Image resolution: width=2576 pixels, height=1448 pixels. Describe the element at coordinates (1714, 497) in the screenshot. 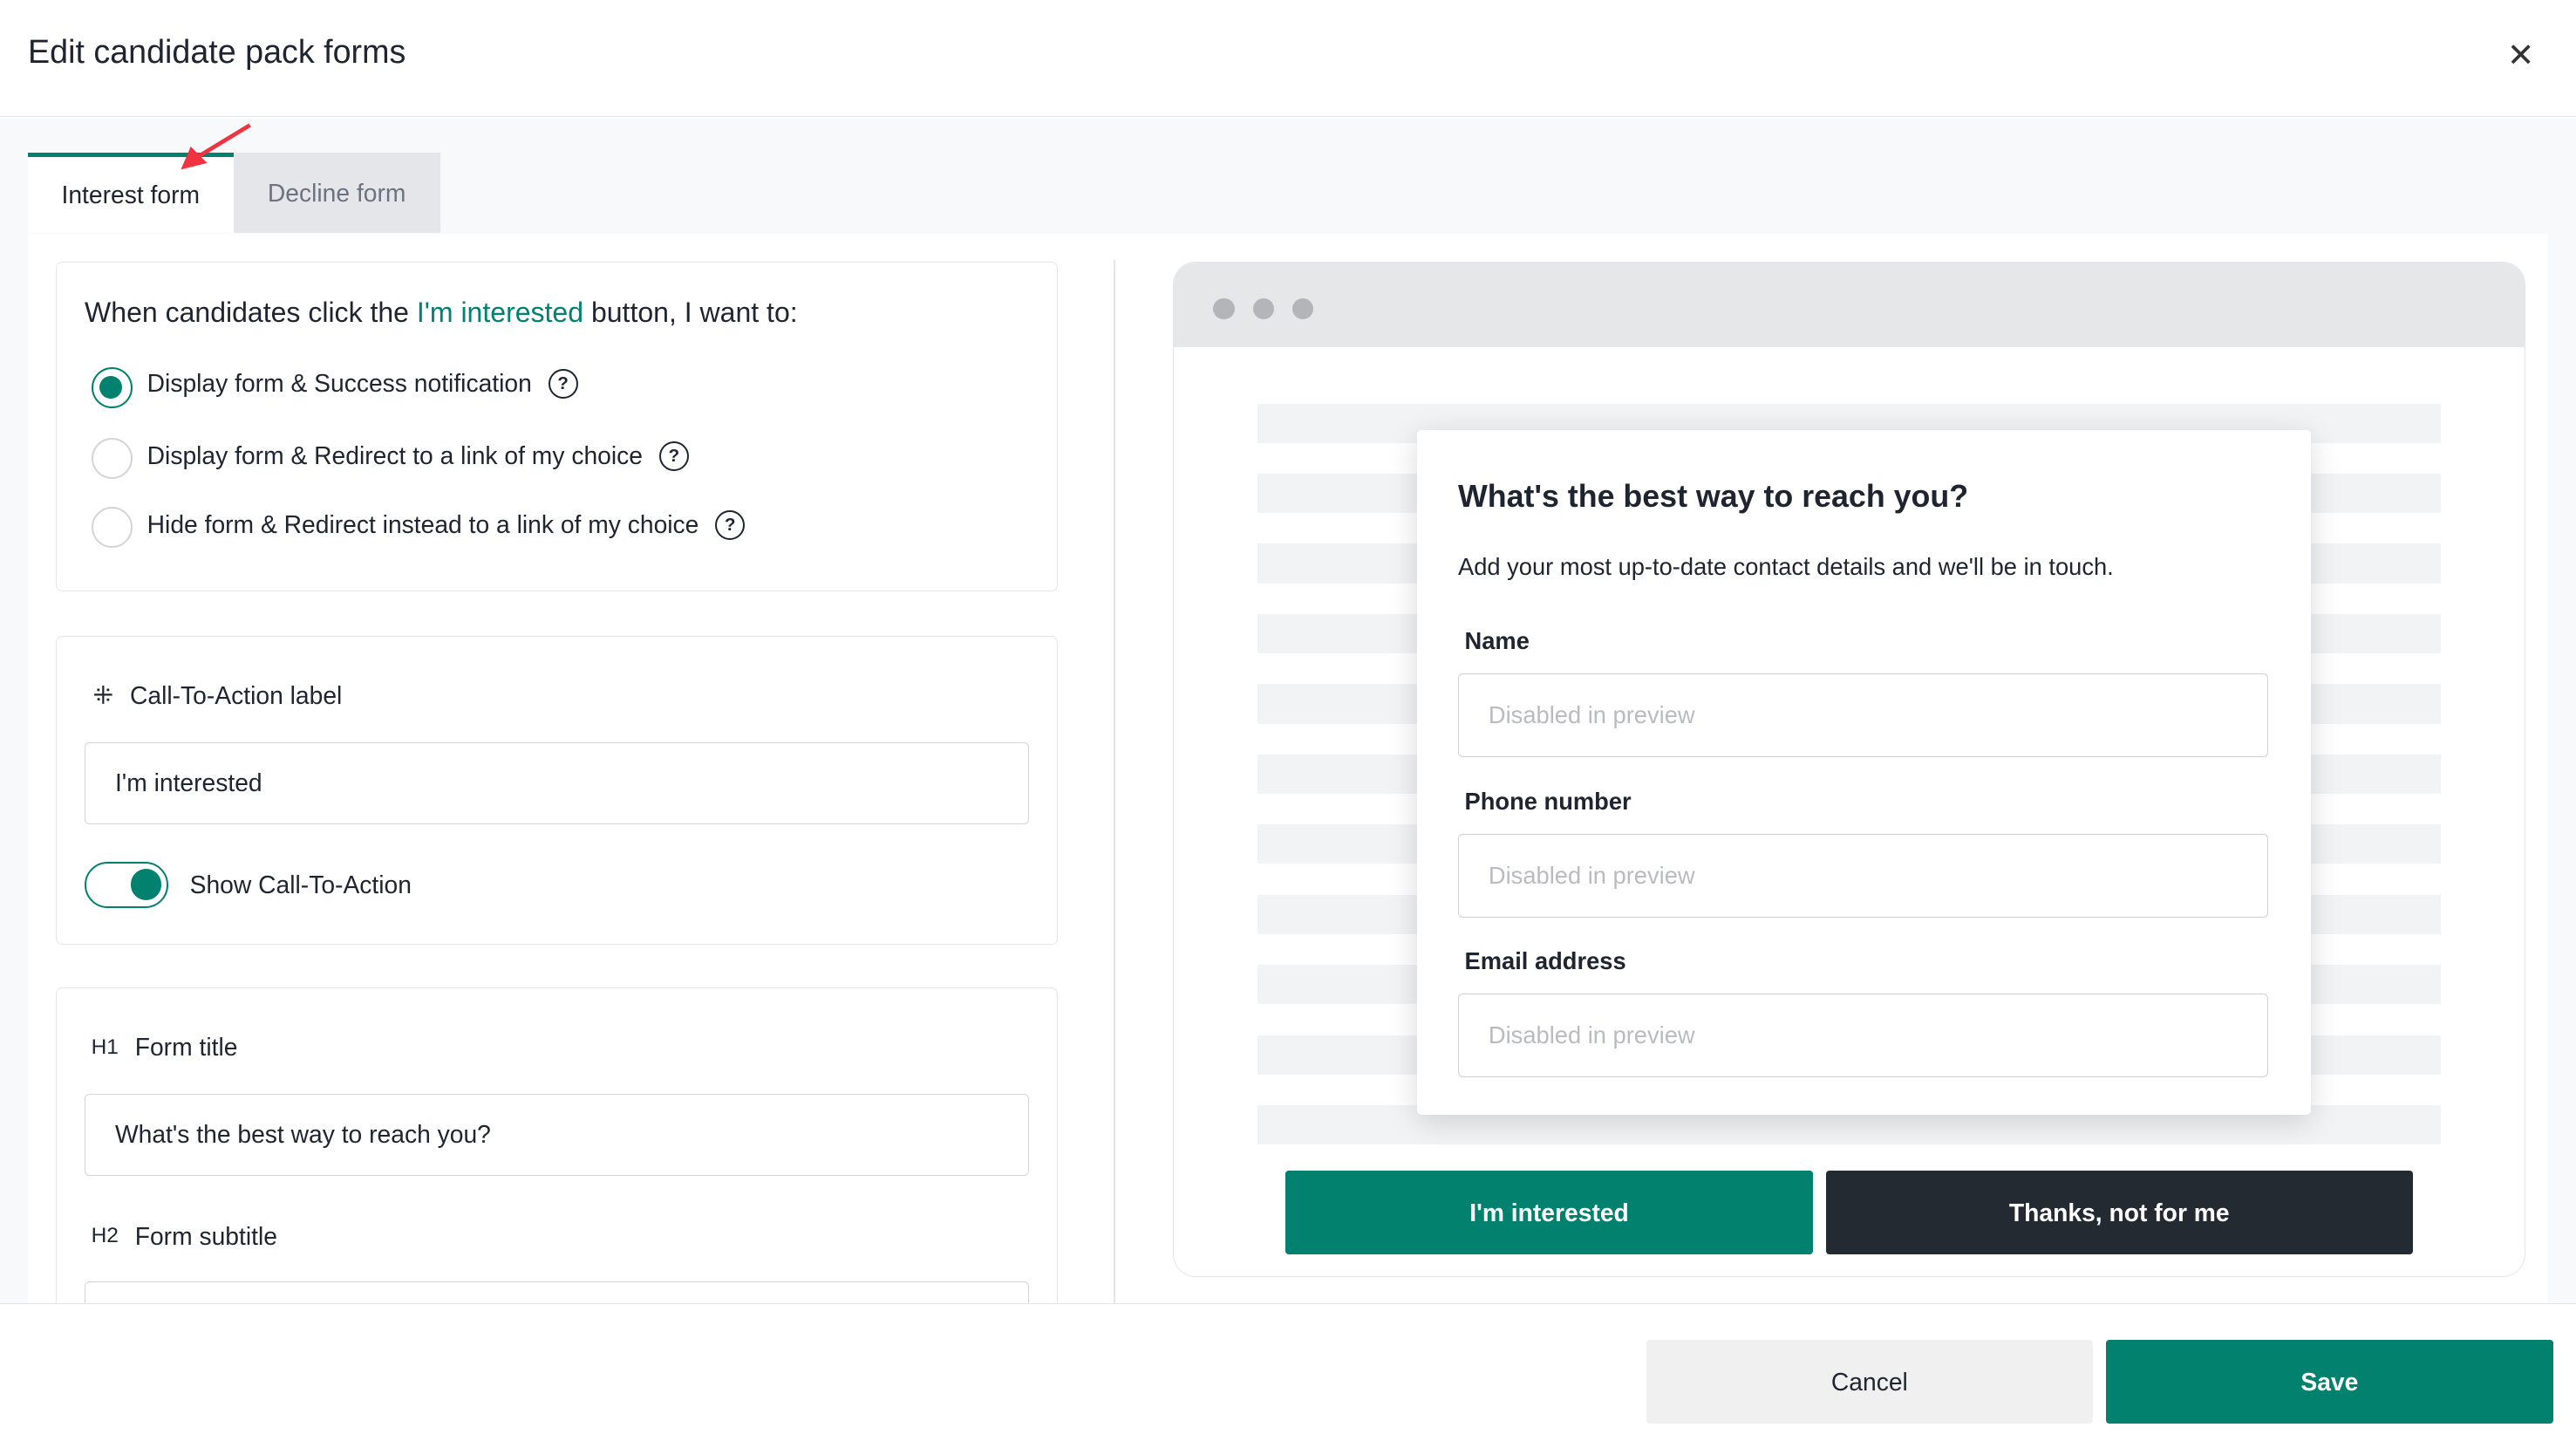

I see `preview-title: What's the best way to reach you?` at that location.